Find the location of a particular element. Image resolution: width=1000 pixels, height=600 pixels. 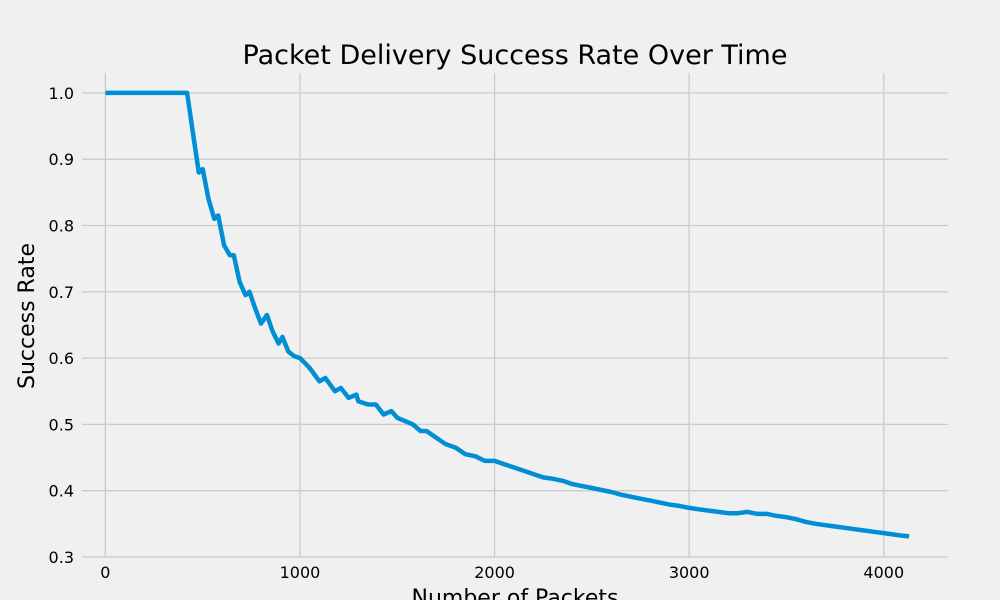

y-tick-label: 1.0 is located at coordinates (61, 93).